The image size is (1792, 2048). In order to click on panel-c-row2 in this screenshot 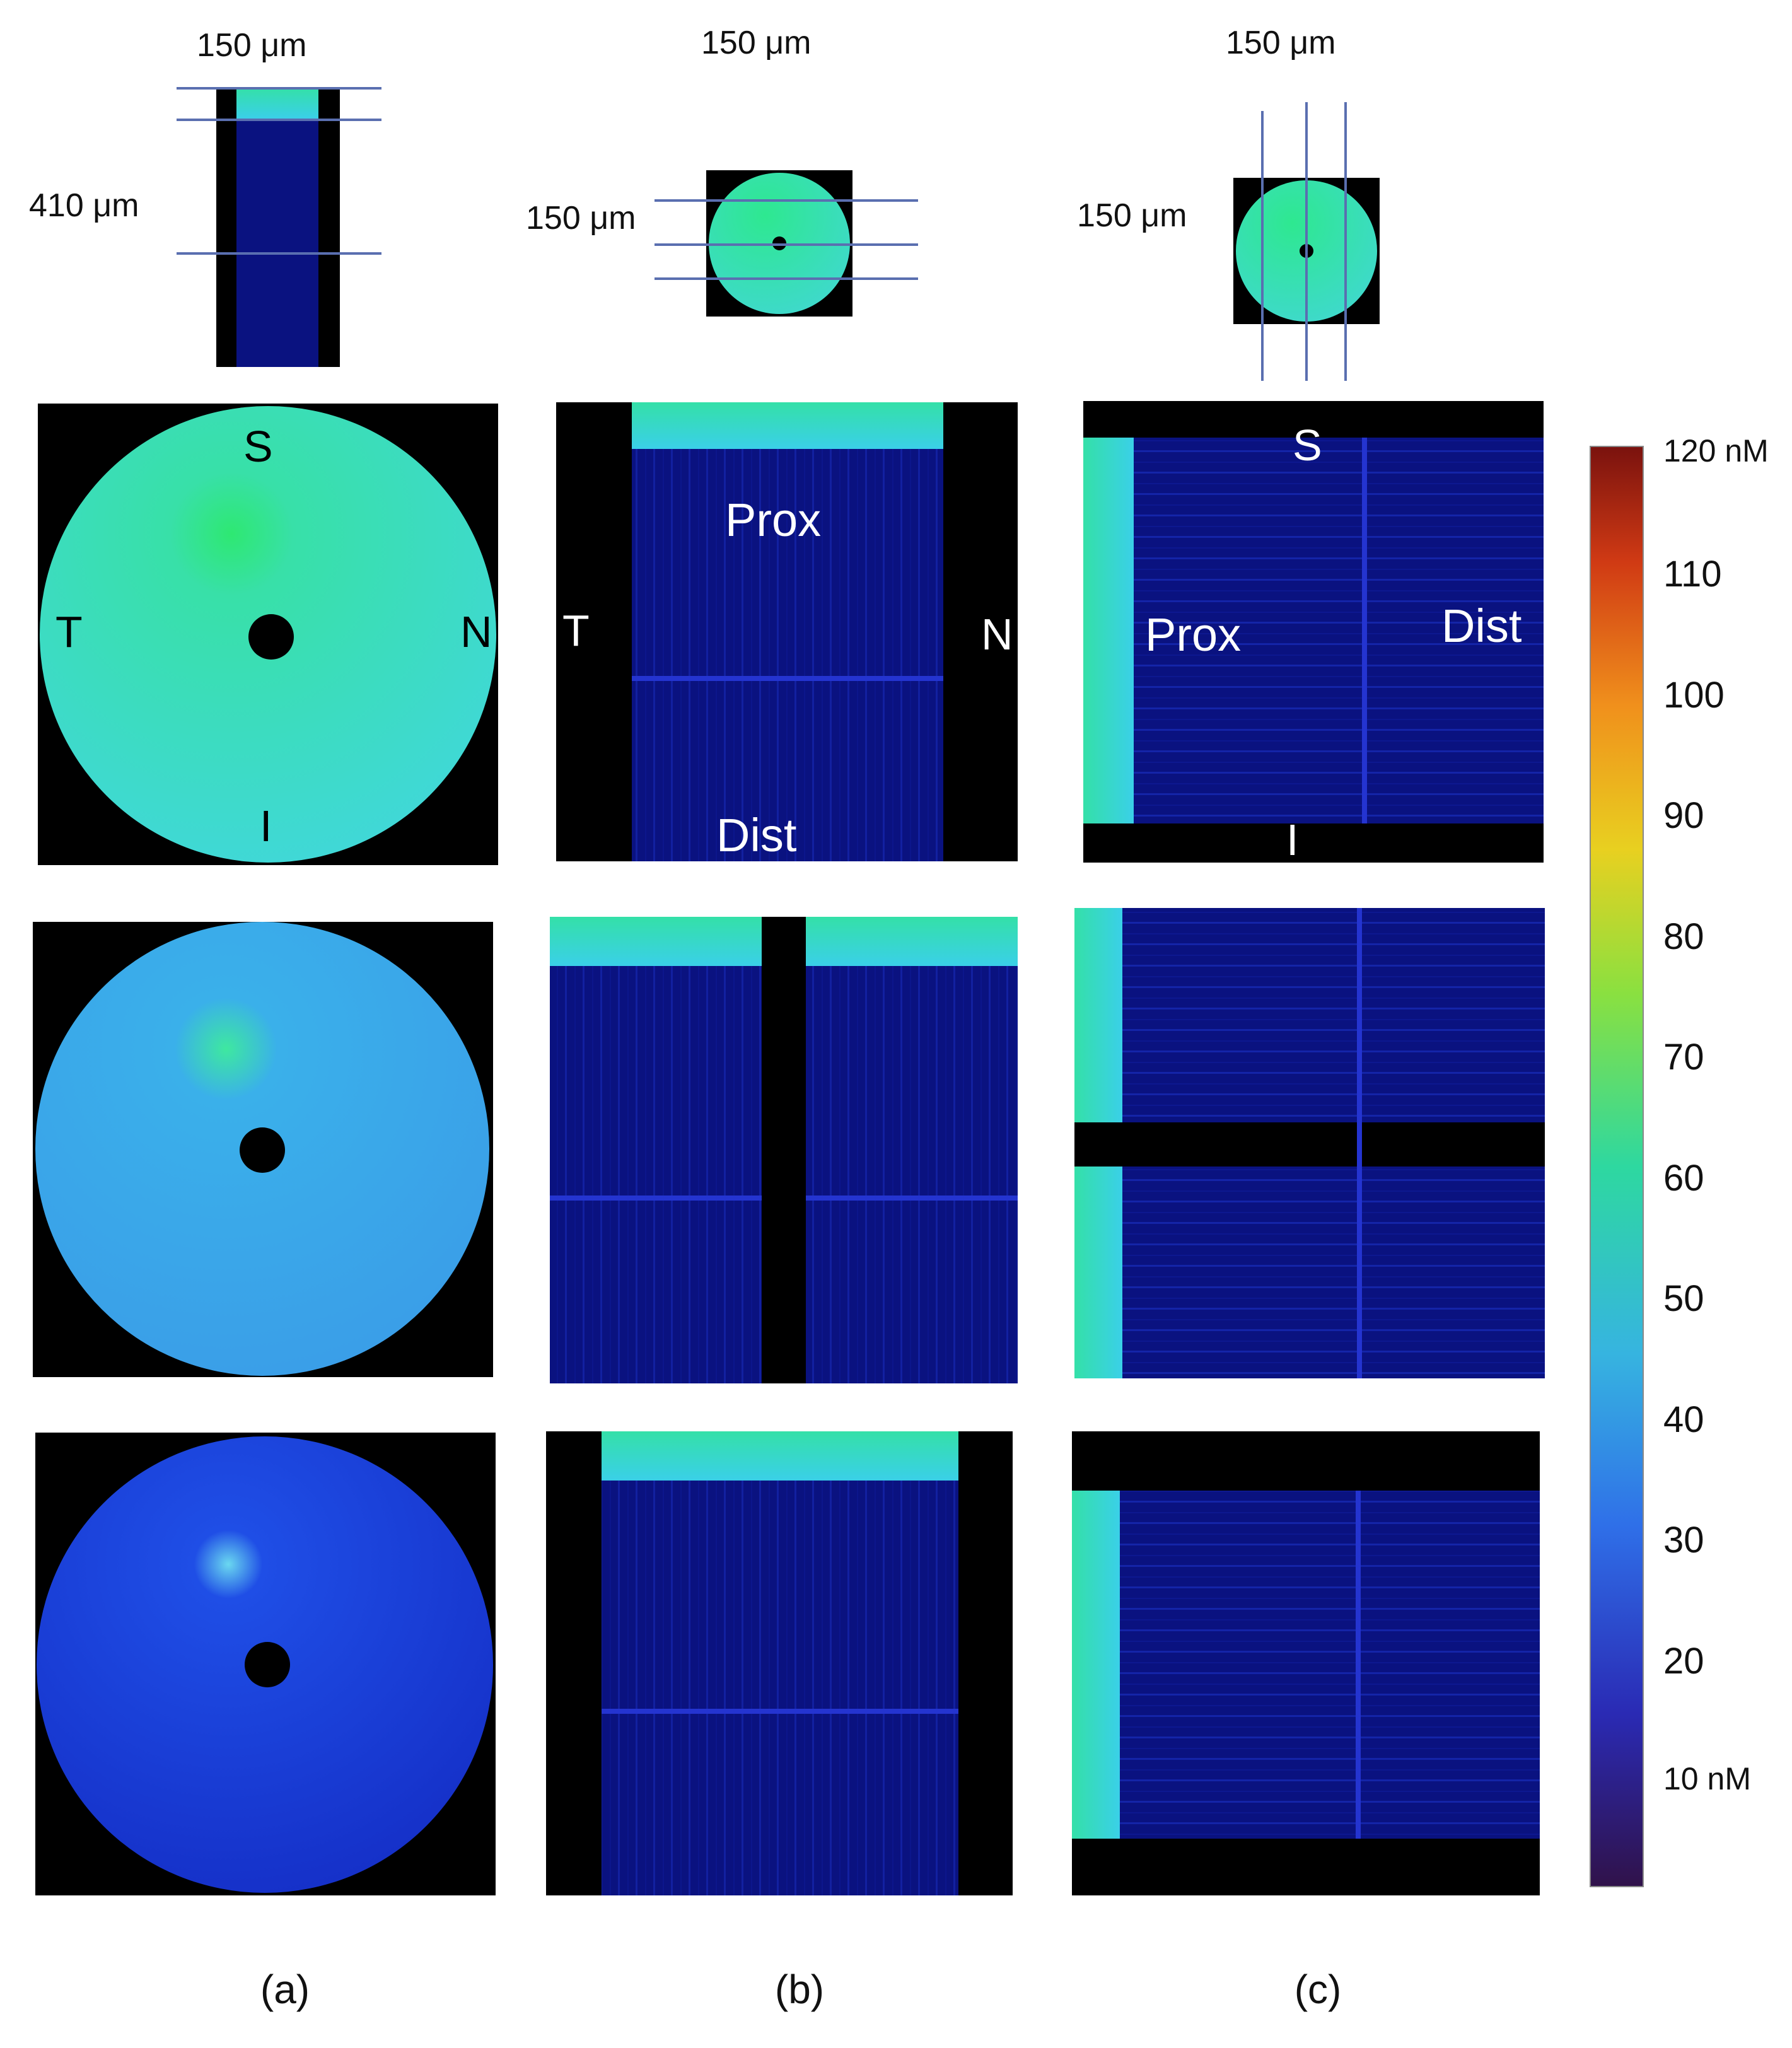, I will do `click(1309, 1143)`.